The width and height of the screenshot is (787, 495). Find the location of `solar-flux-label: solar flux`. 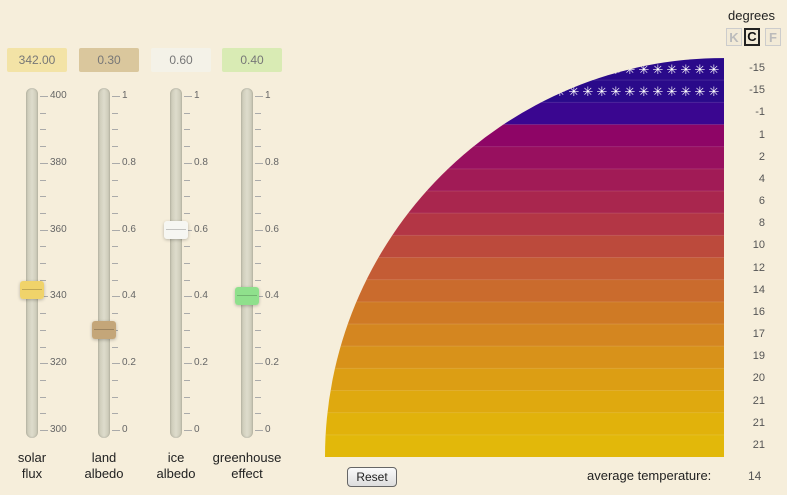

solar-flux-label: solar flux is located at coordinates (36, 466).